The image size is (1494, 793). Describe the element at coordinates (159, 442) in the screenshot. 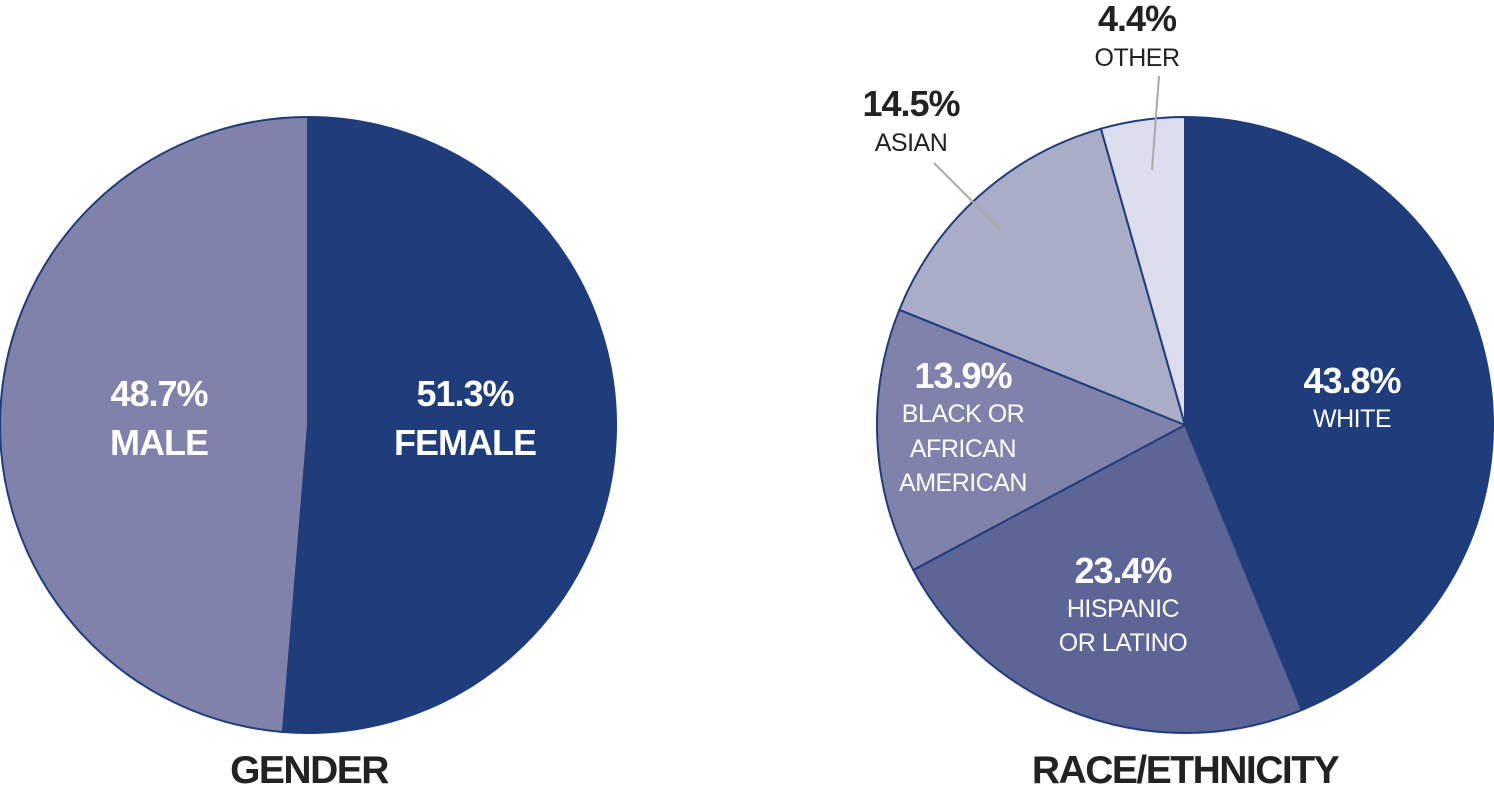

I see `male-label: MALE` at that location.